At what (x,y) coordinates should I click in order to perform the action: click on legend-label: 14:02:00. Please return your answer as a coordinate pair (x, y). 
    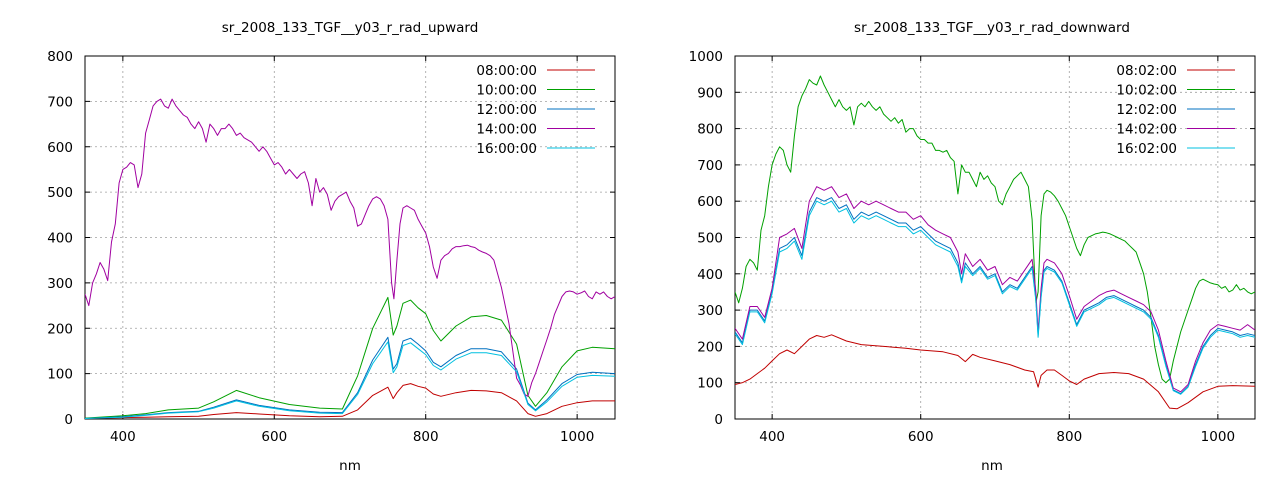
    Looking at the image, I should click on (1146, 130).